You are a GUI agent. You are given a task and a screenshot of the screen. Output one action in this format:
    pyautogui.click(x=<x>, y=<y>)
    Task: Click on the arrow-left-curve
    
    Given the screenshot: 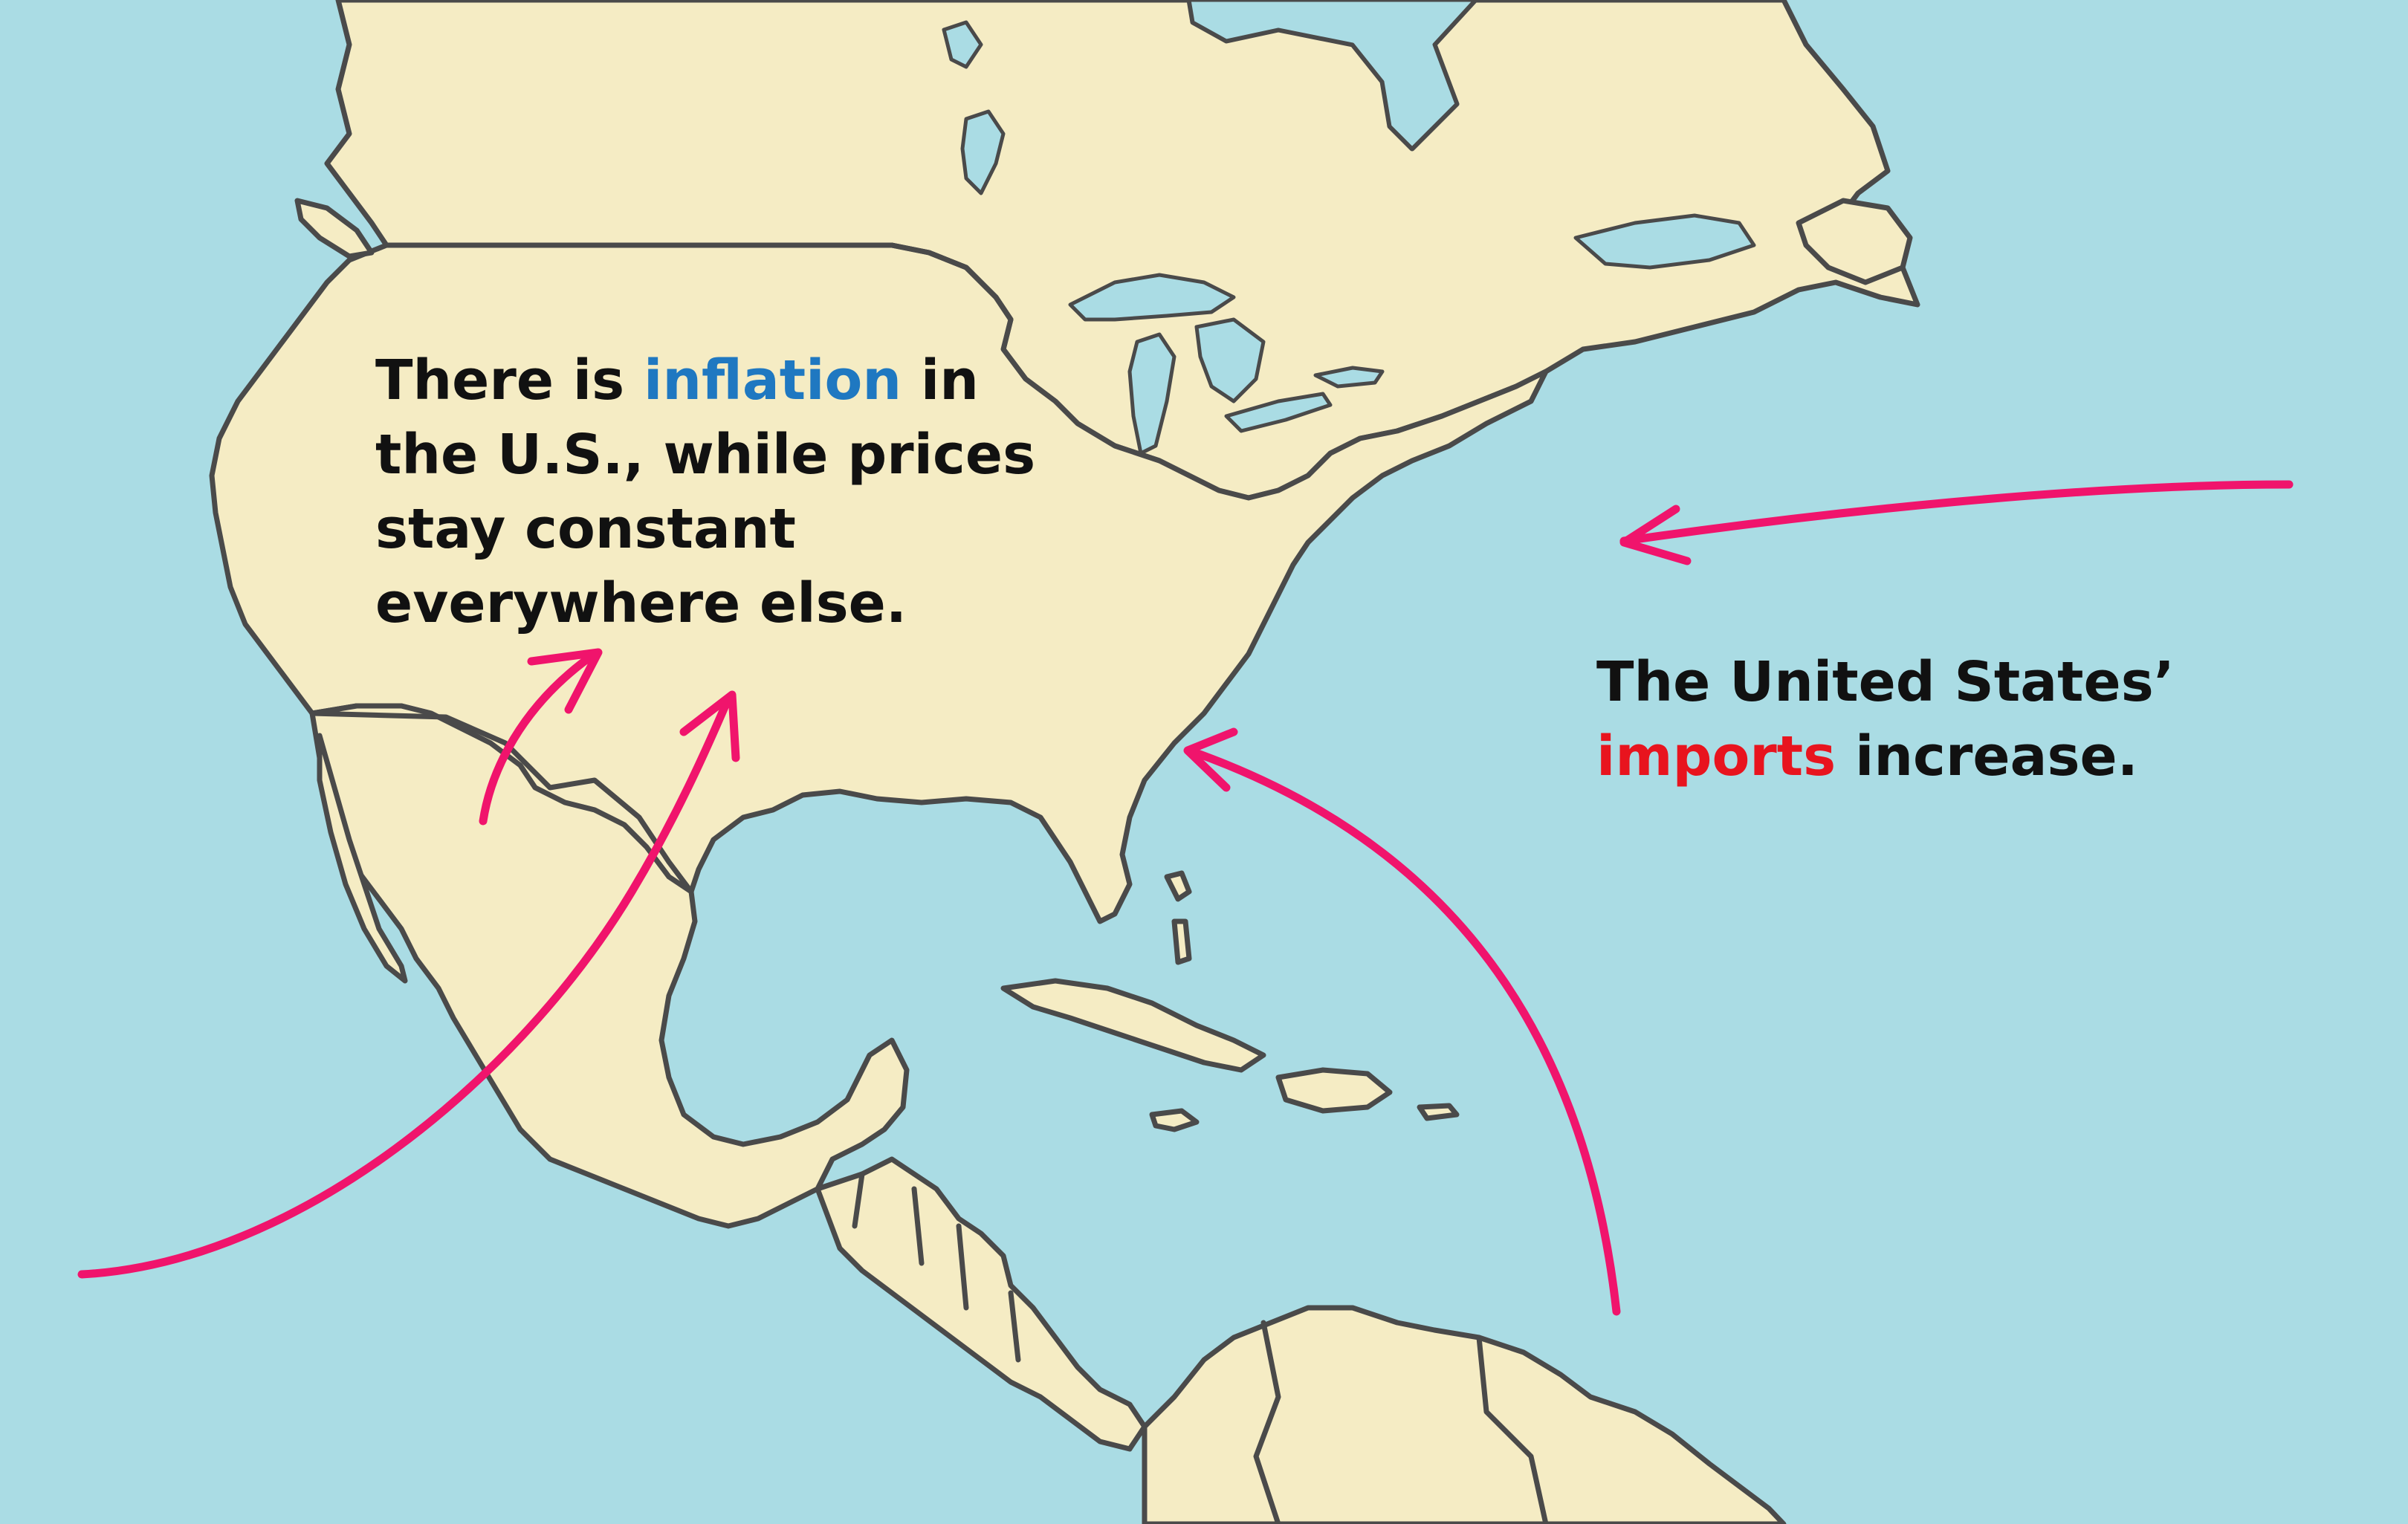 What is the action you would take?
    pyautogui.click(x=405, y=986)
    